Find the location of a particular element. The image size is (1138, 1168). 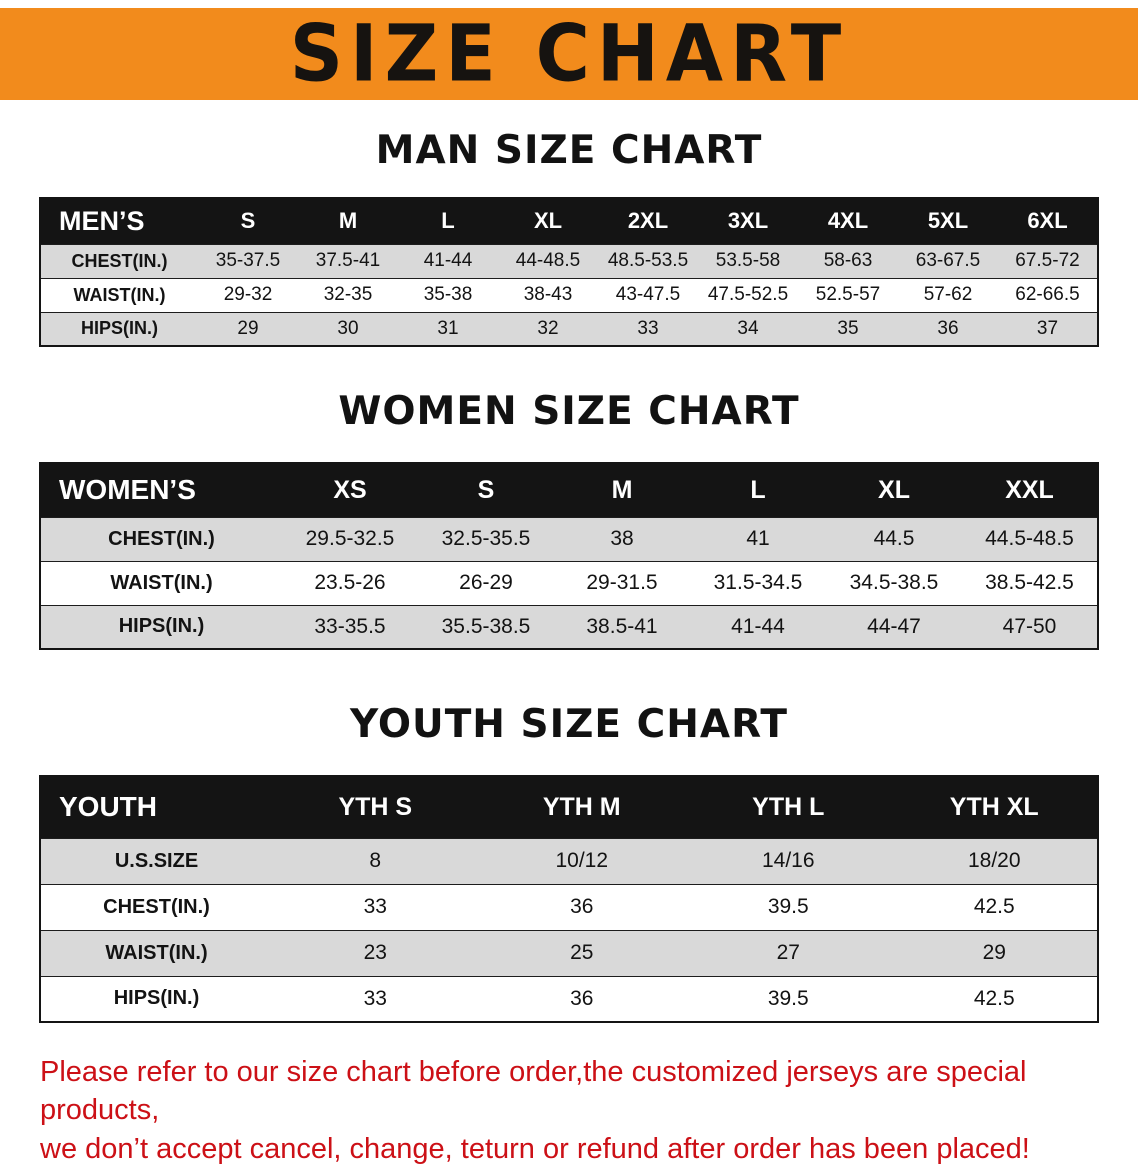

table-corner-label: MEN’S is located at coordinates (119, 221).